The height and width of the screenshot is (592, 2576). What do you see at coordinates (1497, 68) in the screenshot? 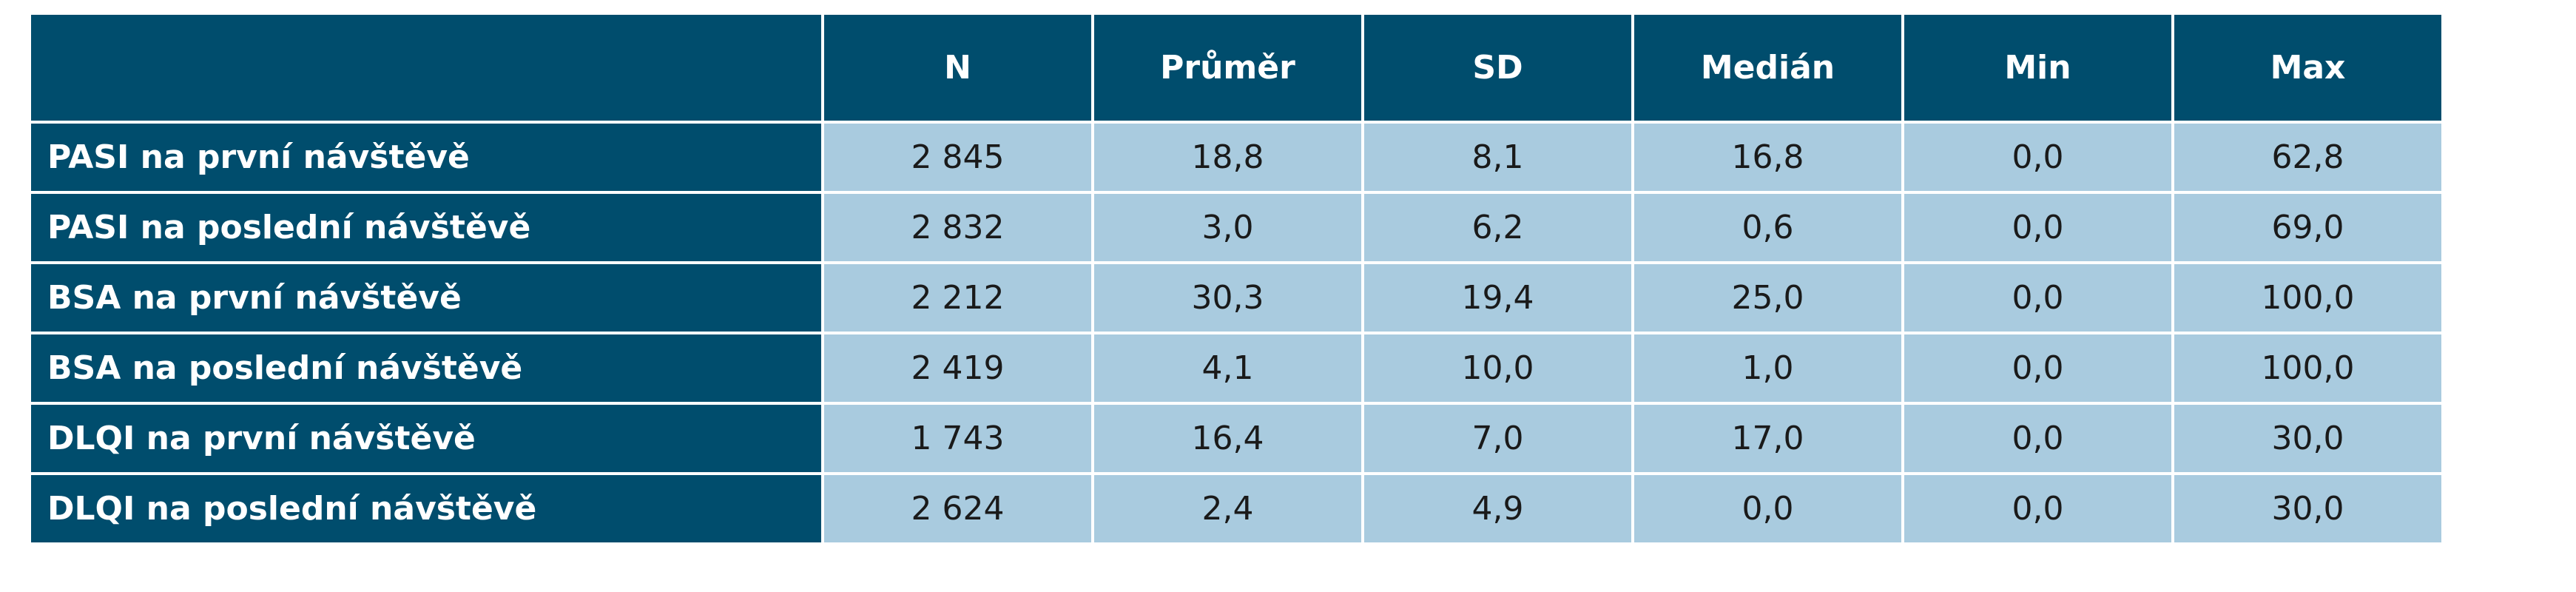
I see `column-header: SD` at bounding box center [1497, 68].